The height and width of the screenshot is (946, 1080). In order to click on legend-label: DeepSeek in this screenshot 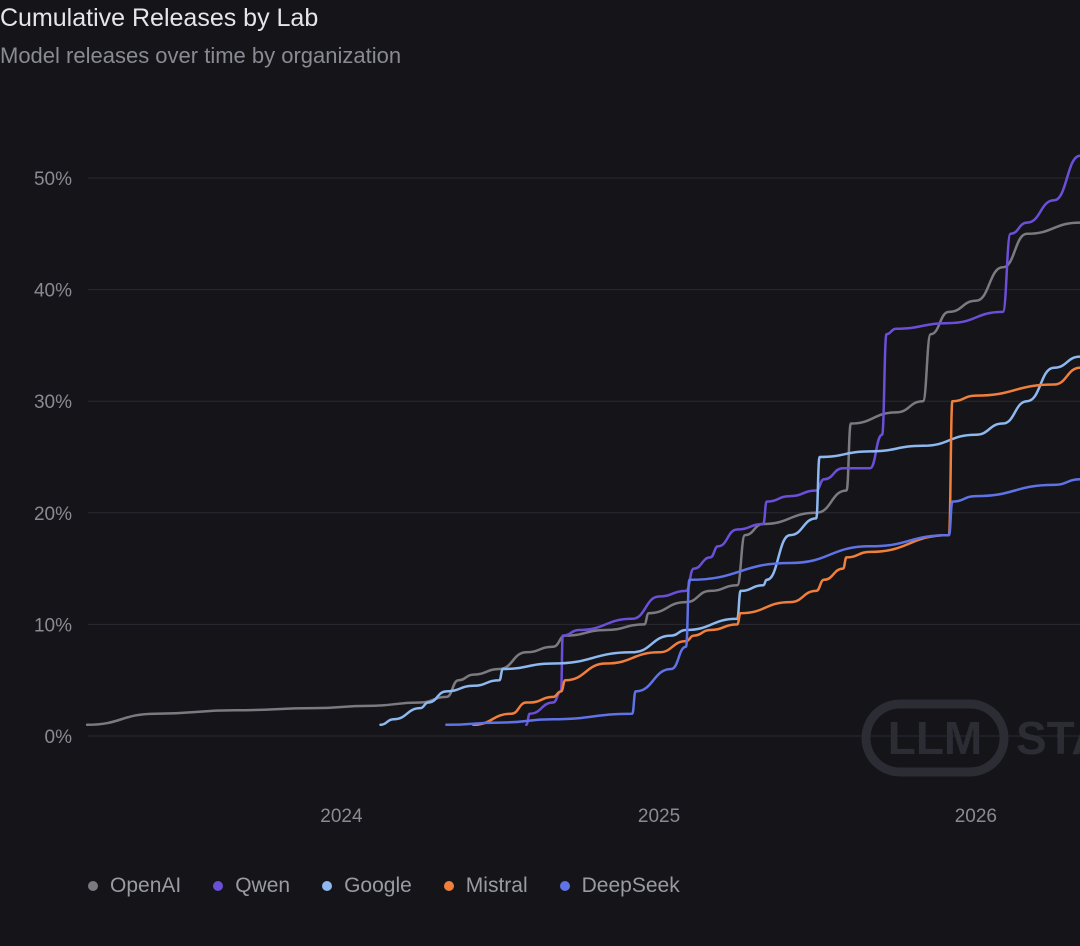, I will do `click(630, 885)`.